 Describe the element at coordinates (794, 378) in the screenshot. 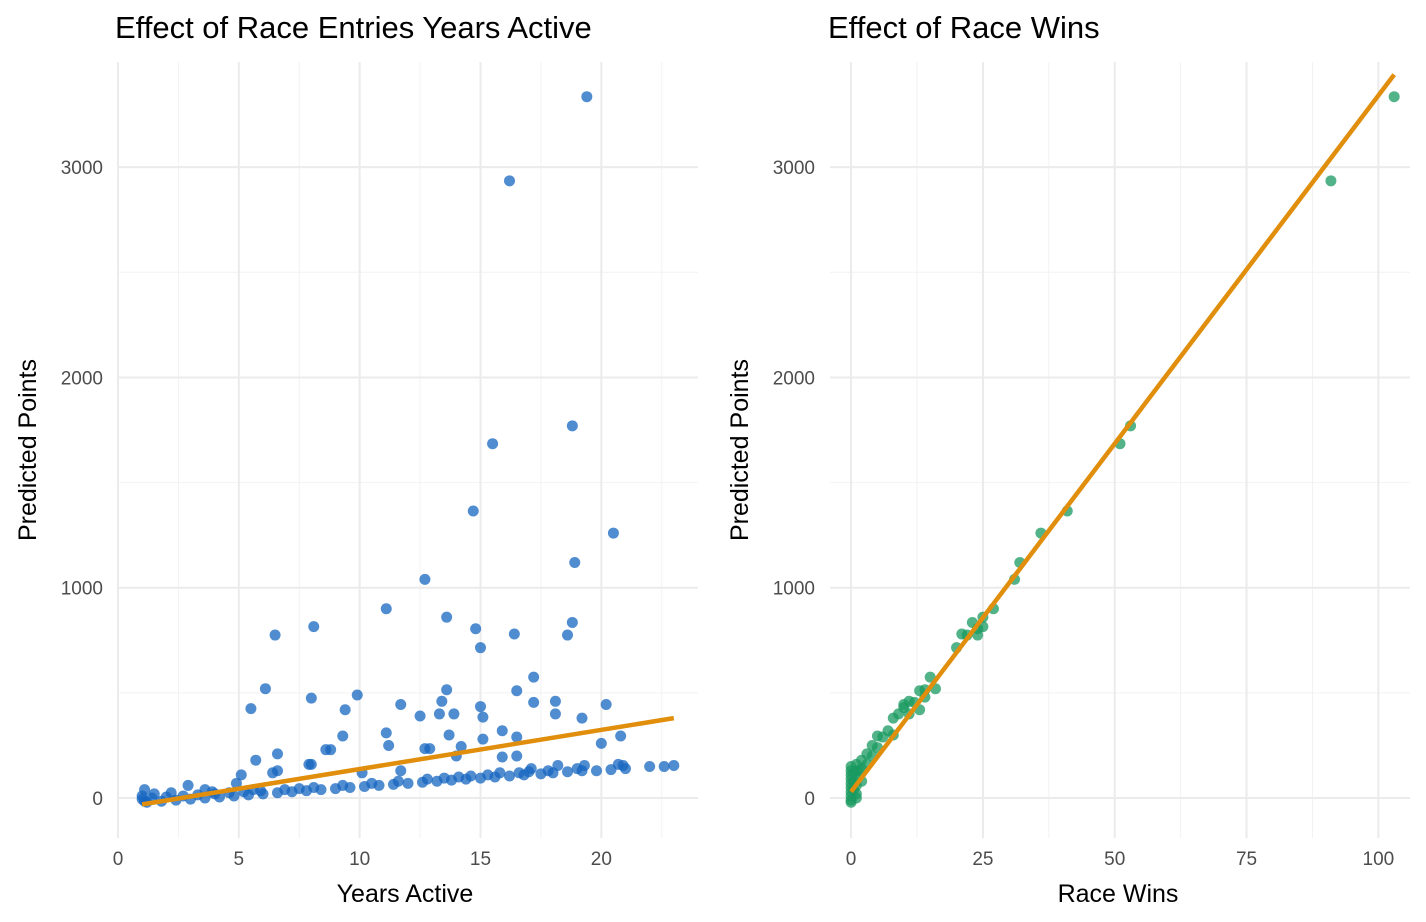

I see `y-tick-label: 2000` at that location.